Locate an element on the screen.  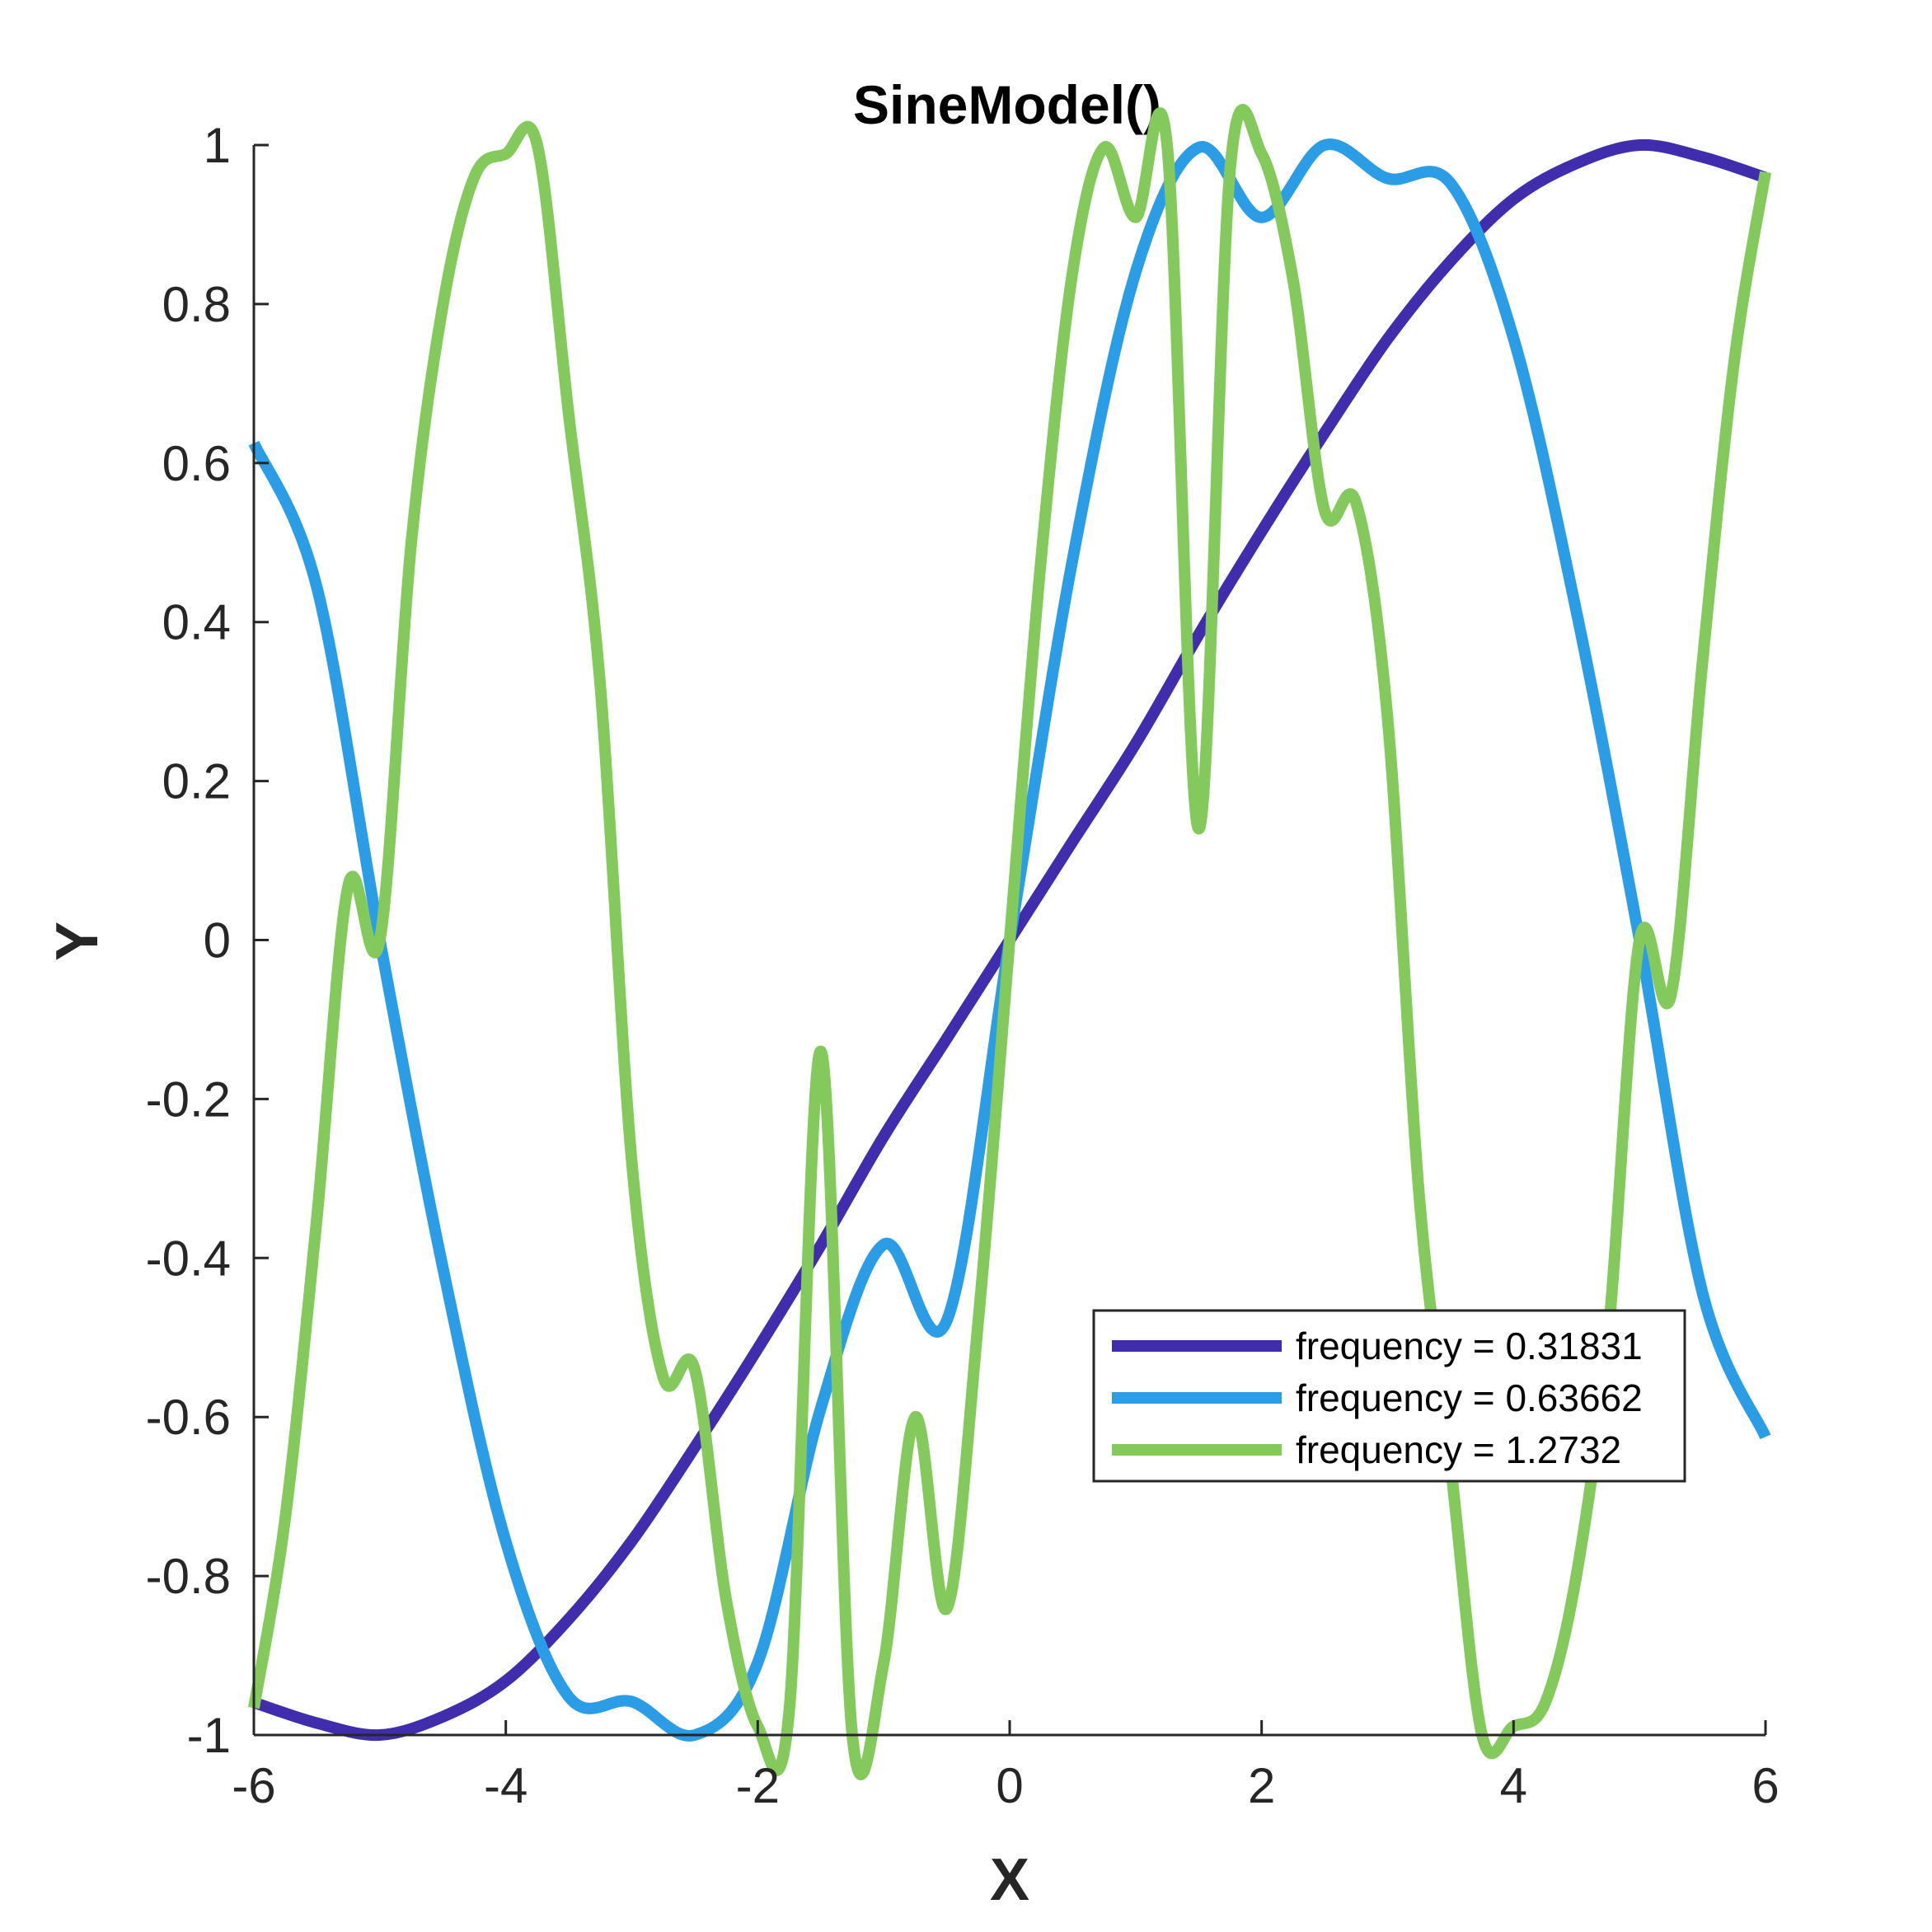
chart-title: SineModel() is located at coordinates (1007, 104).